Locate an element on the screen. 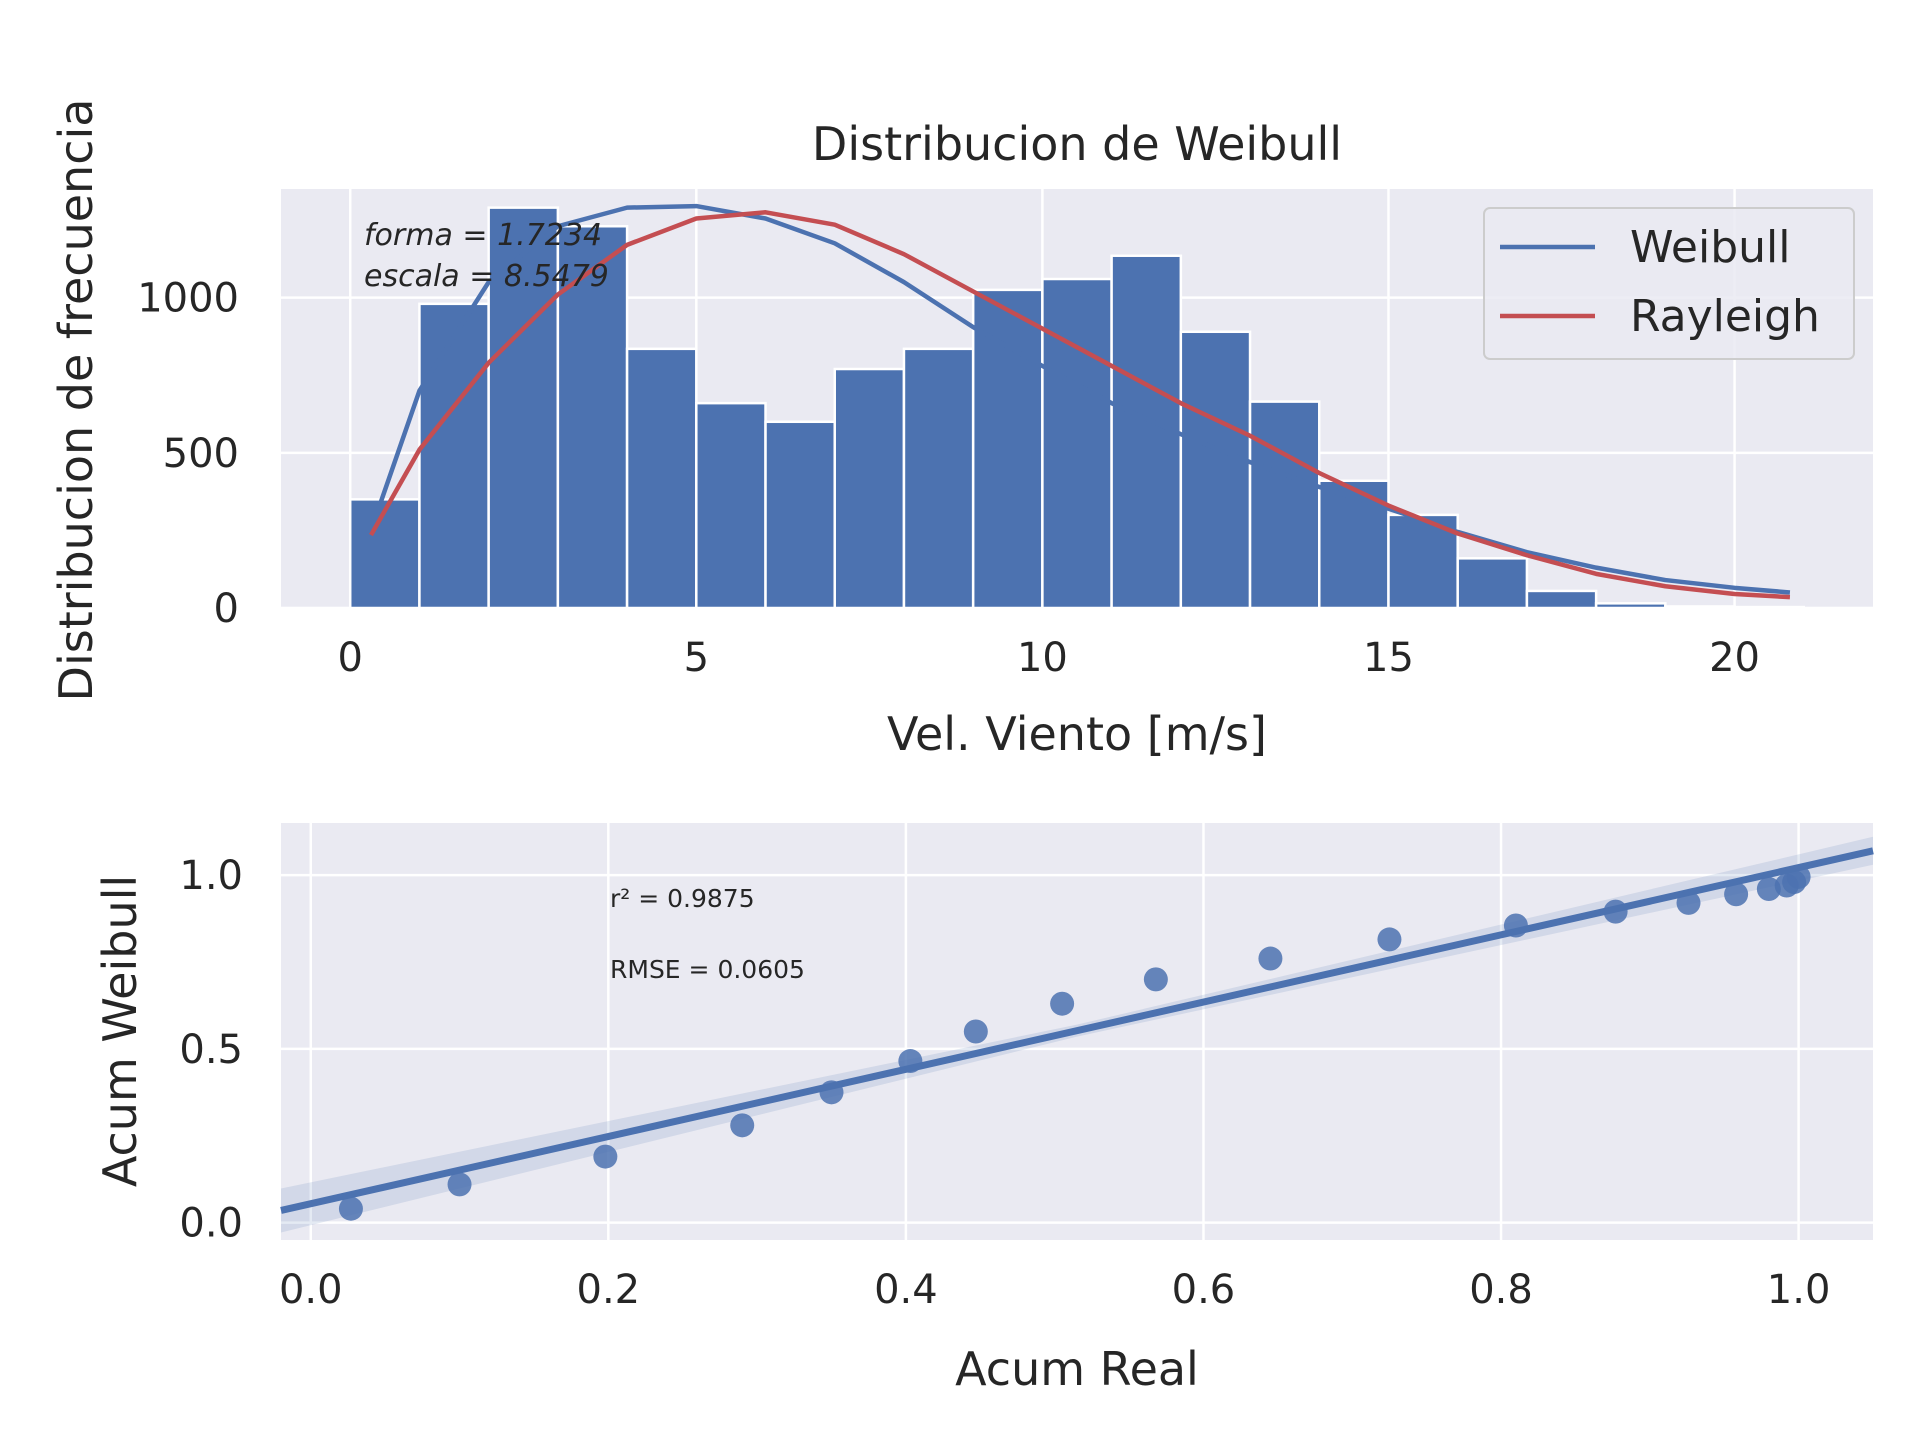 The image size is (1920, 1440). scatter-xtick-label: 0.2 is located at coordinates (609, 1290).